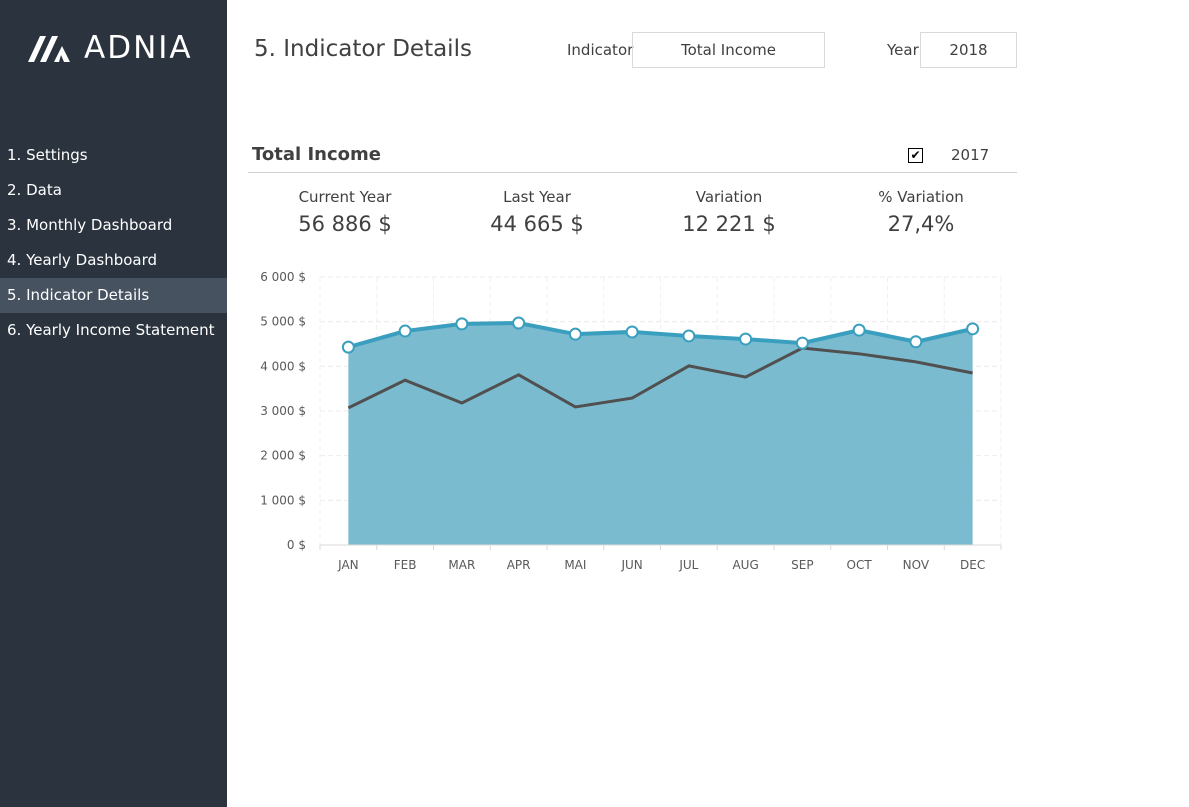 This screenshot has height=807, width=1189. Describe the element at coordinates (111, 330) in the screenshot. I see `sidebar-item-yearly-income-statement: 6. Yearly Income Statement` at that location.